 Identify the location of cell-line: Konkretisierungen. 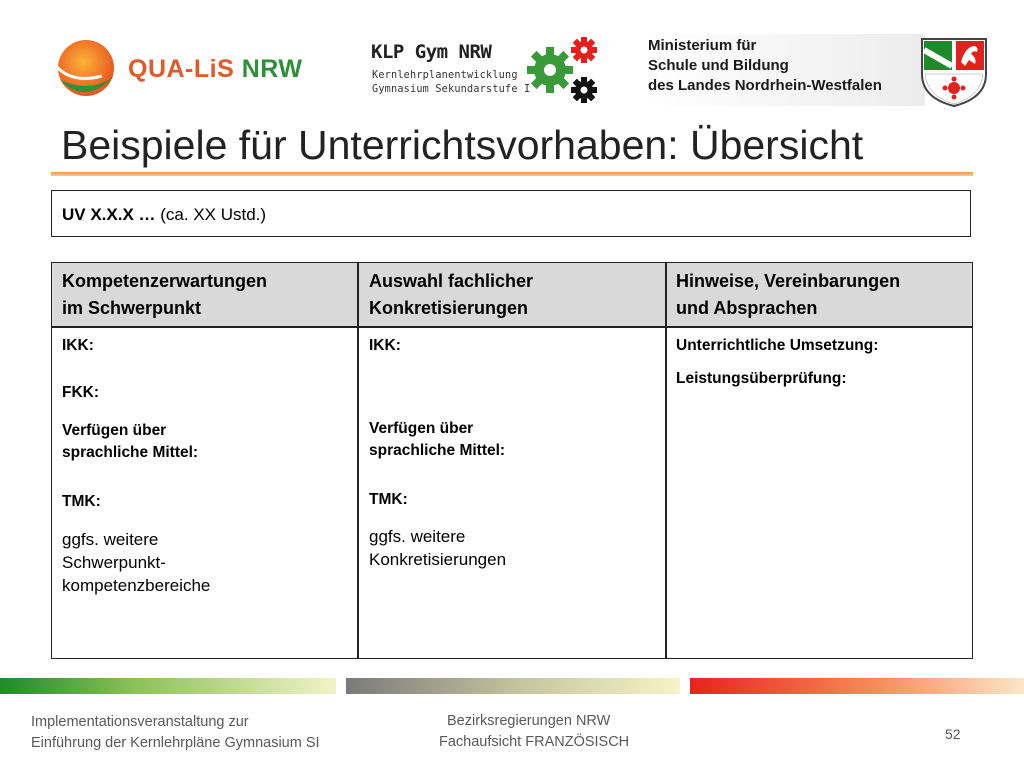
(438, 559).